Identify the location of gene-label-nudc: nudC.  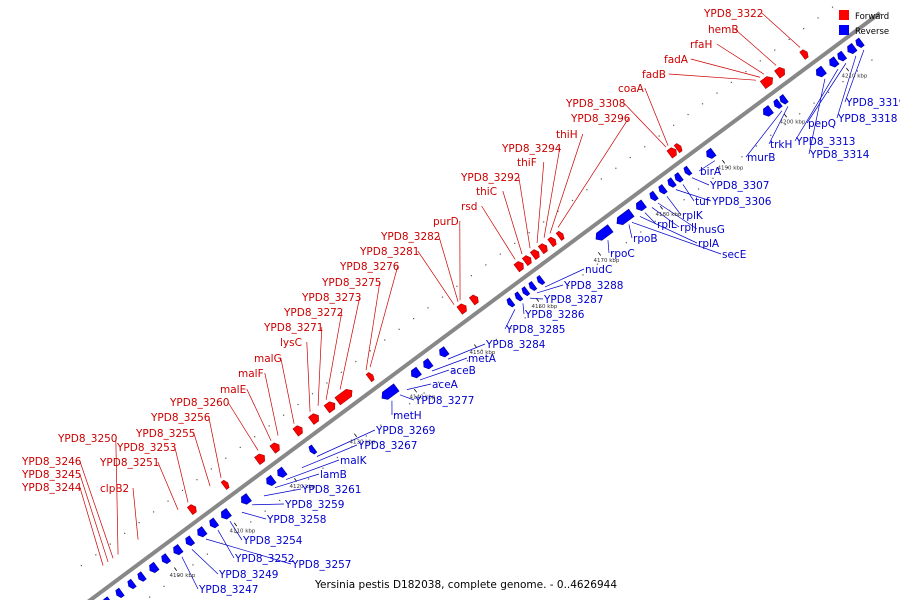
(598, 270).